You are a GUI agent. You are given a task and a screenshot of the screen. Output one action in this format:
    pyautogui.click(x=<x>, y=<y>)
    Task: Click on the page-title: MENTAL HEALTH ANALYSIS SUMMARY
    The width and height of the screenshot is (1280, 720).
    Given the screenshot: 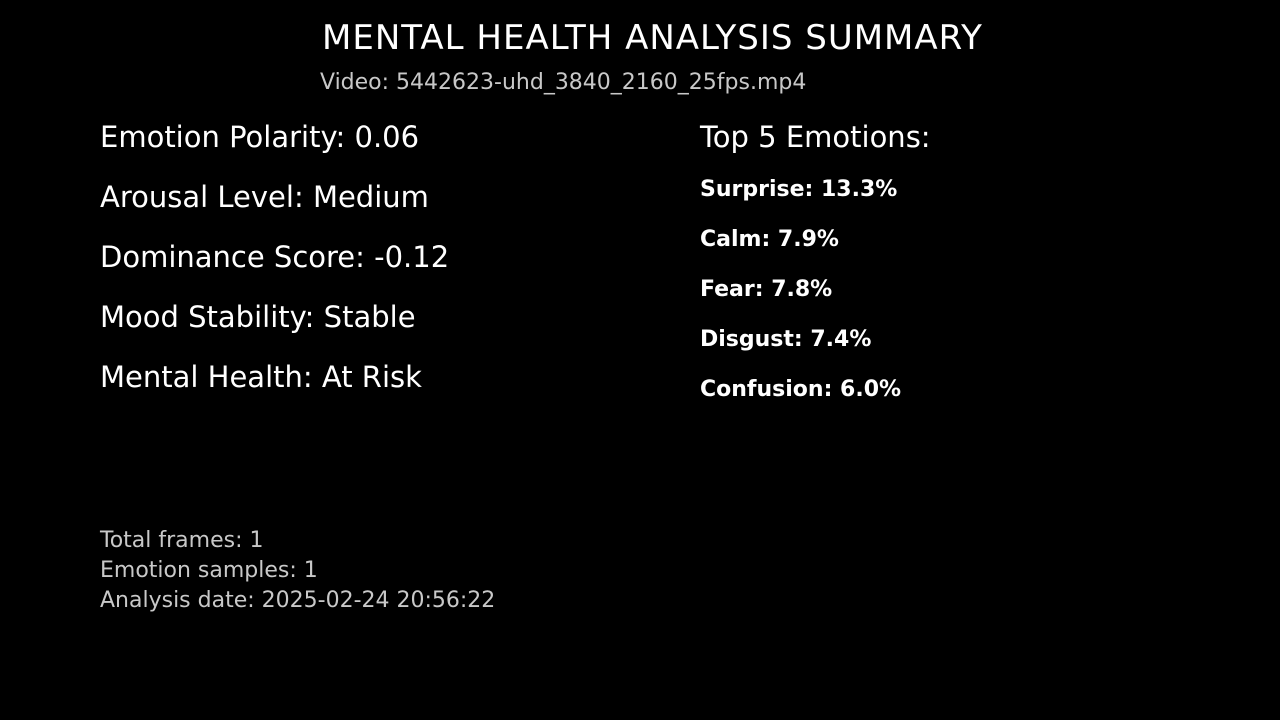 What is the action you would take?
    pyautogui.click(x=652, y=38)
    